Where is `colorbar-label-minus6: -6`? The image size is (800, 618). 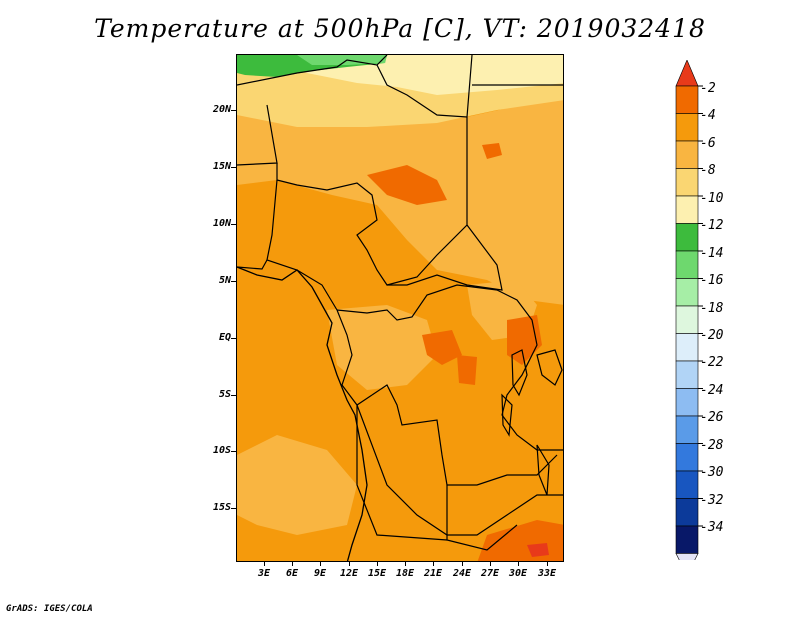
colorbar-label-minus6: -6 is located at coordinates (708, 143).